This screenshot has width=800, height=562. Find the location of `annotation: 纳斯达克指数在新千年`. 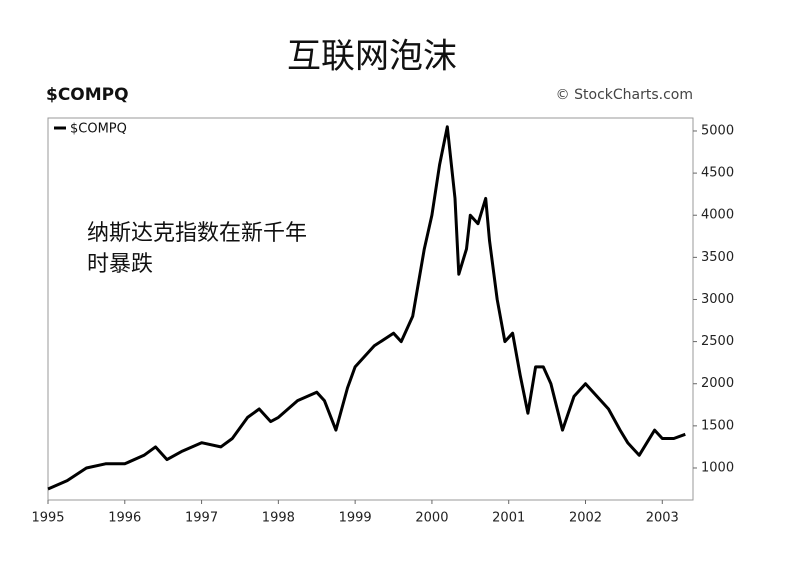

annotation: 纳斯达克指数在新千年 is located at coordinates (197, 233).